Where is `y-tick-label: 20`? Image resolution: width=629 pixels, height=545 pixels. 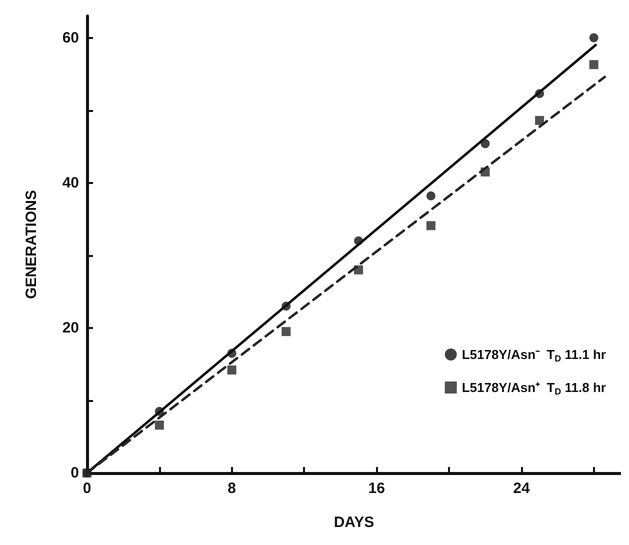 y-tick-label: 20 is located at coordinates (70, 327).